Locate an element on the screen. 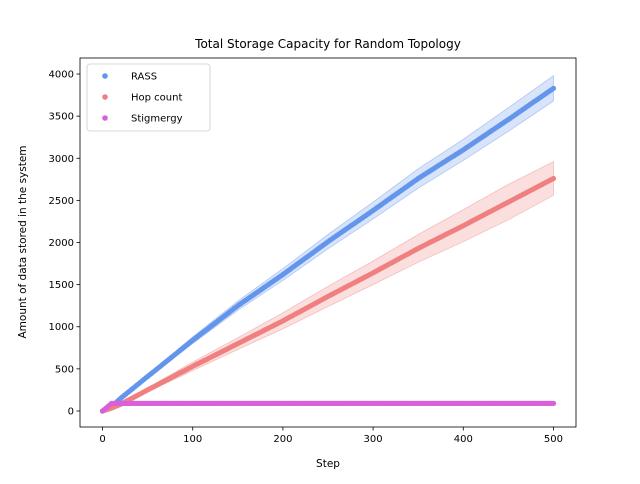  legend: RASS Hop count Stigmergy is located at coordinates (148, 97).